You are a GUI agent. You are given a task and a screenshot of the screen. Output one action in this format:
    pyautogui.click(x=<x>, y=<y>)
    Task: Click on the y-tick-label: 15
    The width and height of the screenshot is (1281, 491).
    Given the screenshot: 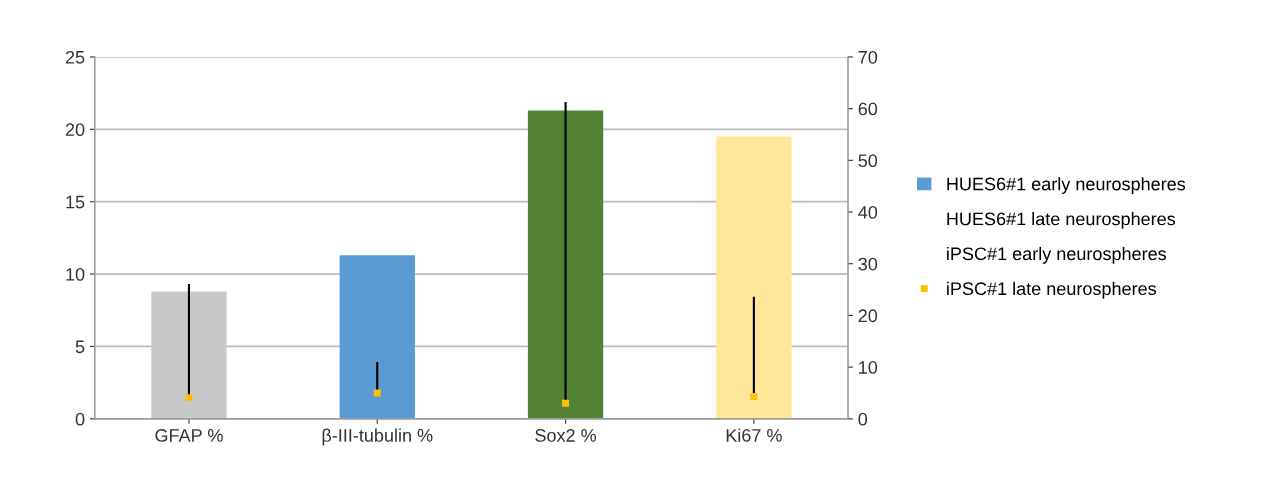 What is the action you would take?
    pyautogui.click(x=75, y=202)
    